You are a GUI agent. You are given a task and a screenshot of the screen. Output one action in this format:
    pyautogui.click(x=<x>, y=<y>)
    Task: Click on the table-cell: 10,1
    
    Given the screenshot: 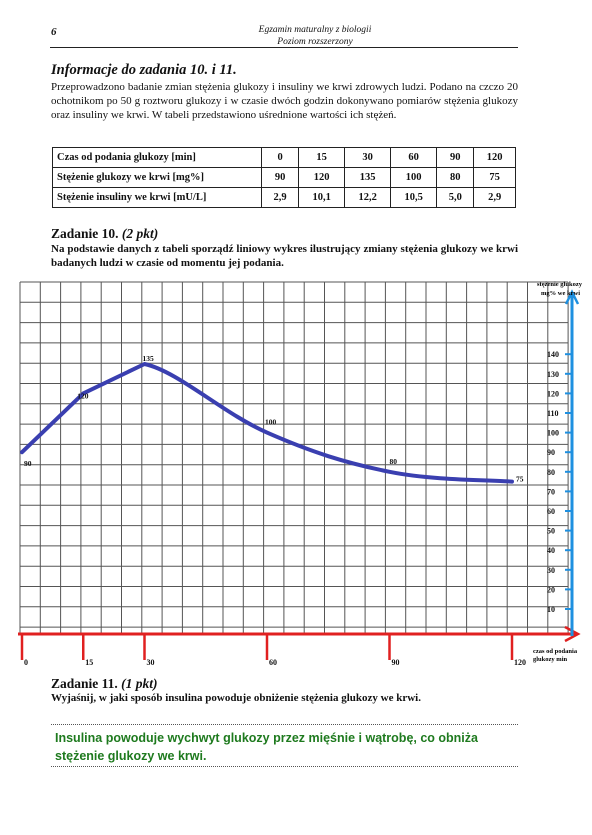 What is the action you would take?
    pyautogui.click(x=322, y=197)
    